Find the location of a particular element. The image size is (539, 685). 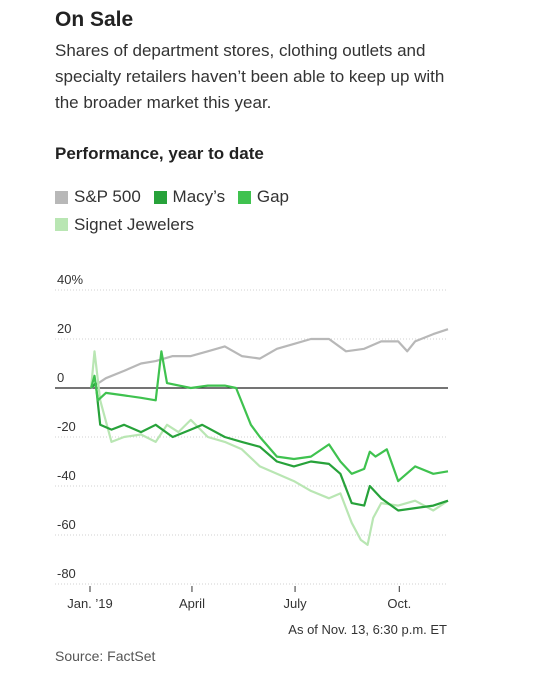

legend-item-sp500: S&P 500 is located at coordinates (98, 197).